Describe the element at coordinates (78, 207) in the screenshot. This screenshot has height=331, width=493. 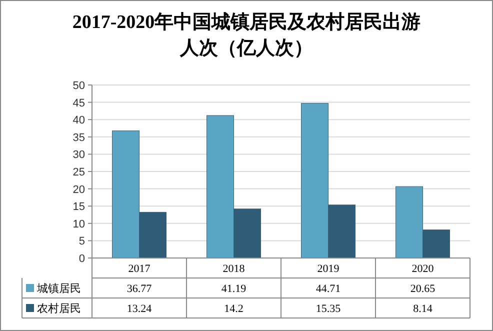
I see `y-tick-label: 15` at that location.